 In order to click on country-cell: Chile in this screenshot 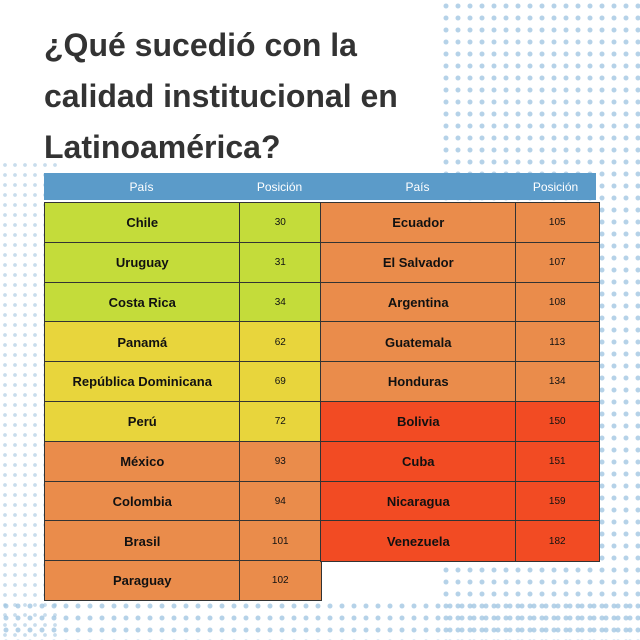, I will do `click(142, 223)`.